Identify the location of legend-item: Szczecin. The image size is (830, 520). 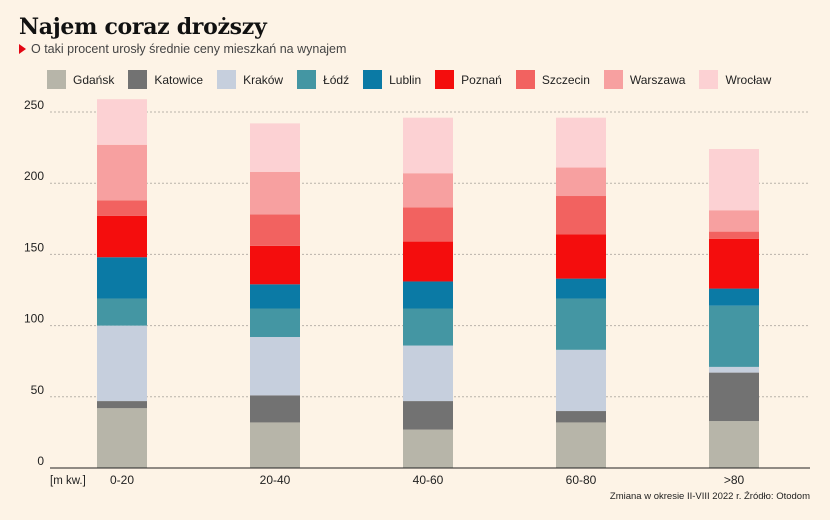
(552, 79).